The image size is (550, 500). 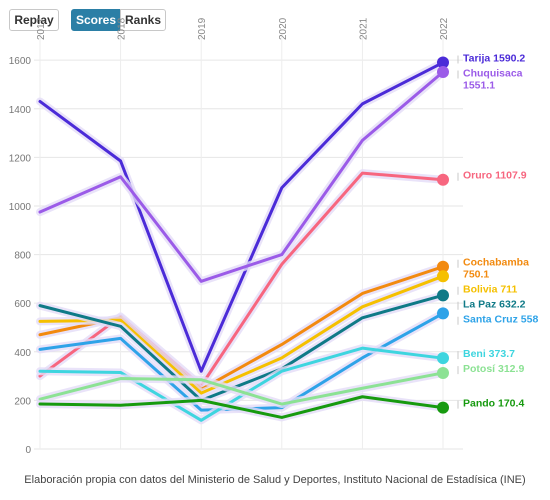 What do you see at coordinates (122, 28) in the screenshot?
I see `x-tick-label: 2018` at bounding box center [122, 28].